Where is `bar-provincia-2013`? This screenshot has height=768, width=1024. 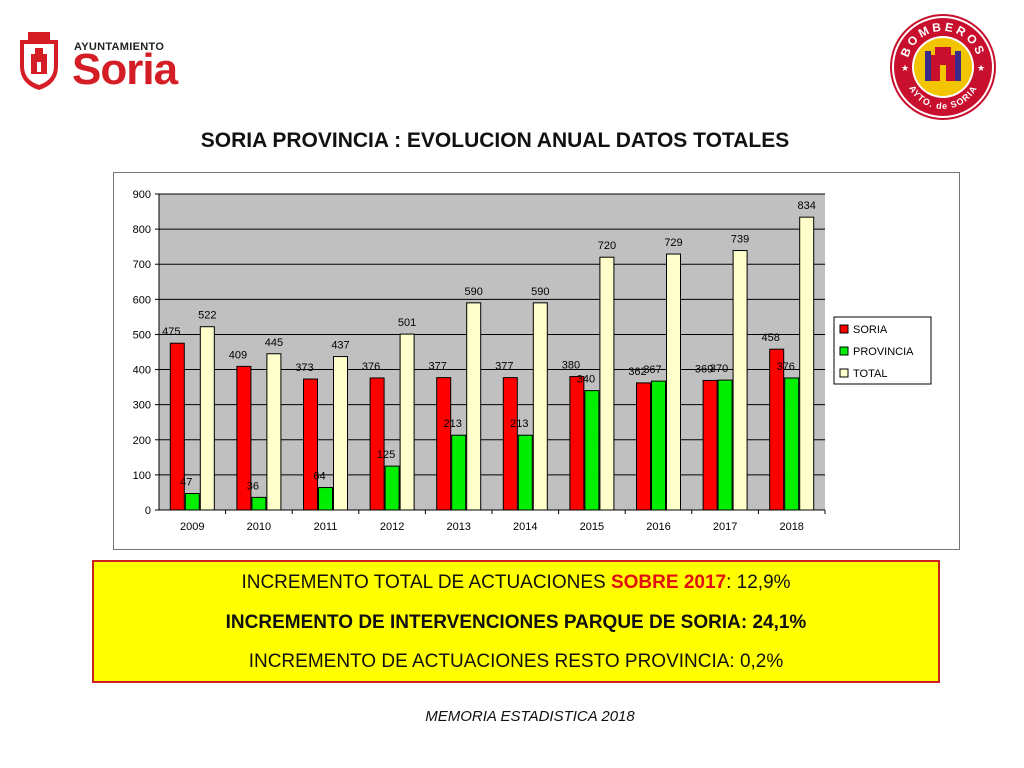 bar-provincia-2013 is located at coordinates (459, 472).